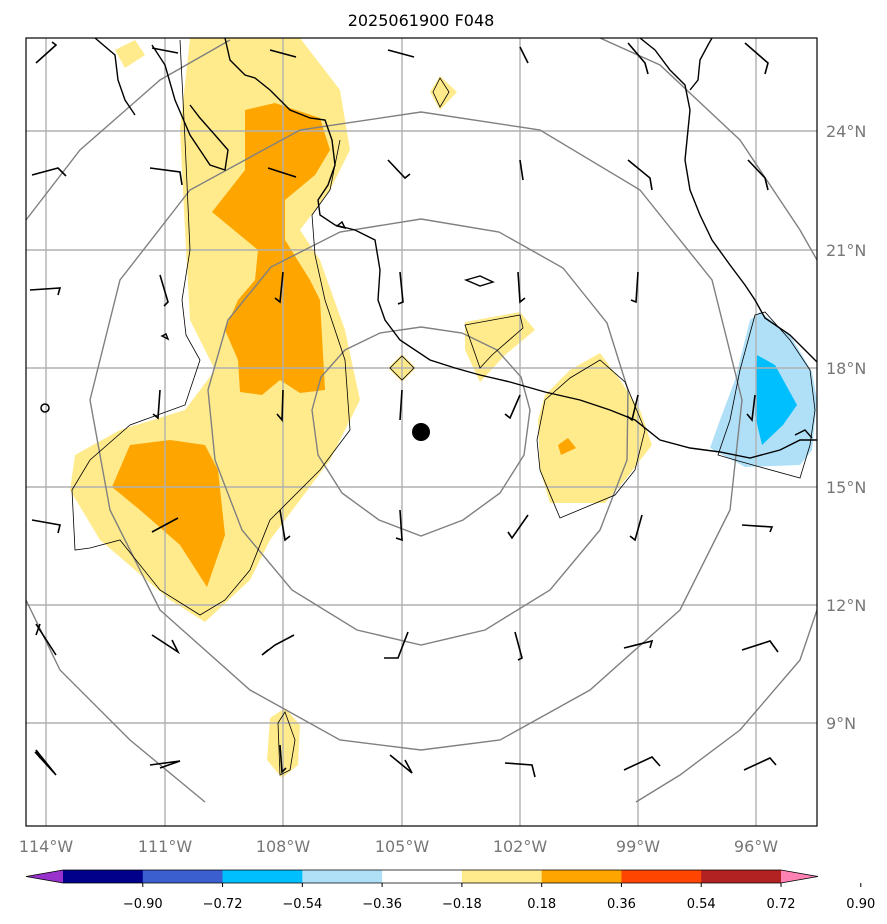  I want to click on lon-label: 96°W, so click(756, 846).